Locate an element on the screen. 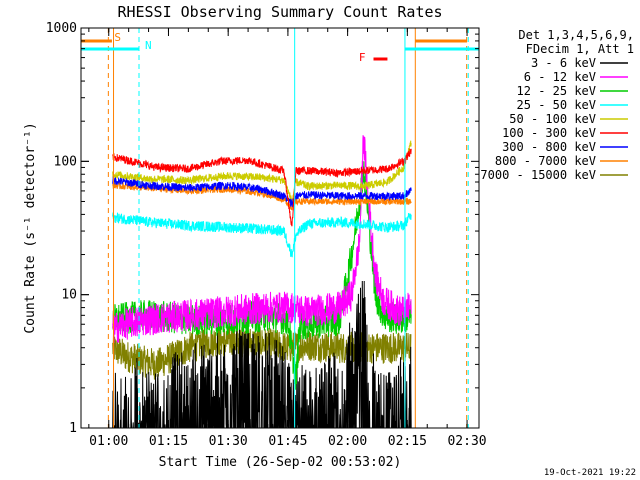 Image resolution: width=640 pixels, height=480 pixels. x-tick-label: 01:00 is located at coordinates (108, 441).